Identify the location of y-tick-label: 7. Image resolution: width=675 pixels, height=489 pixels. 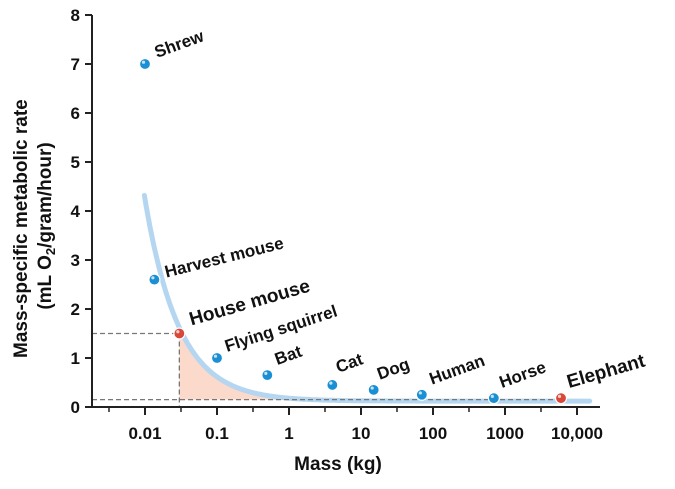
(75, 64).